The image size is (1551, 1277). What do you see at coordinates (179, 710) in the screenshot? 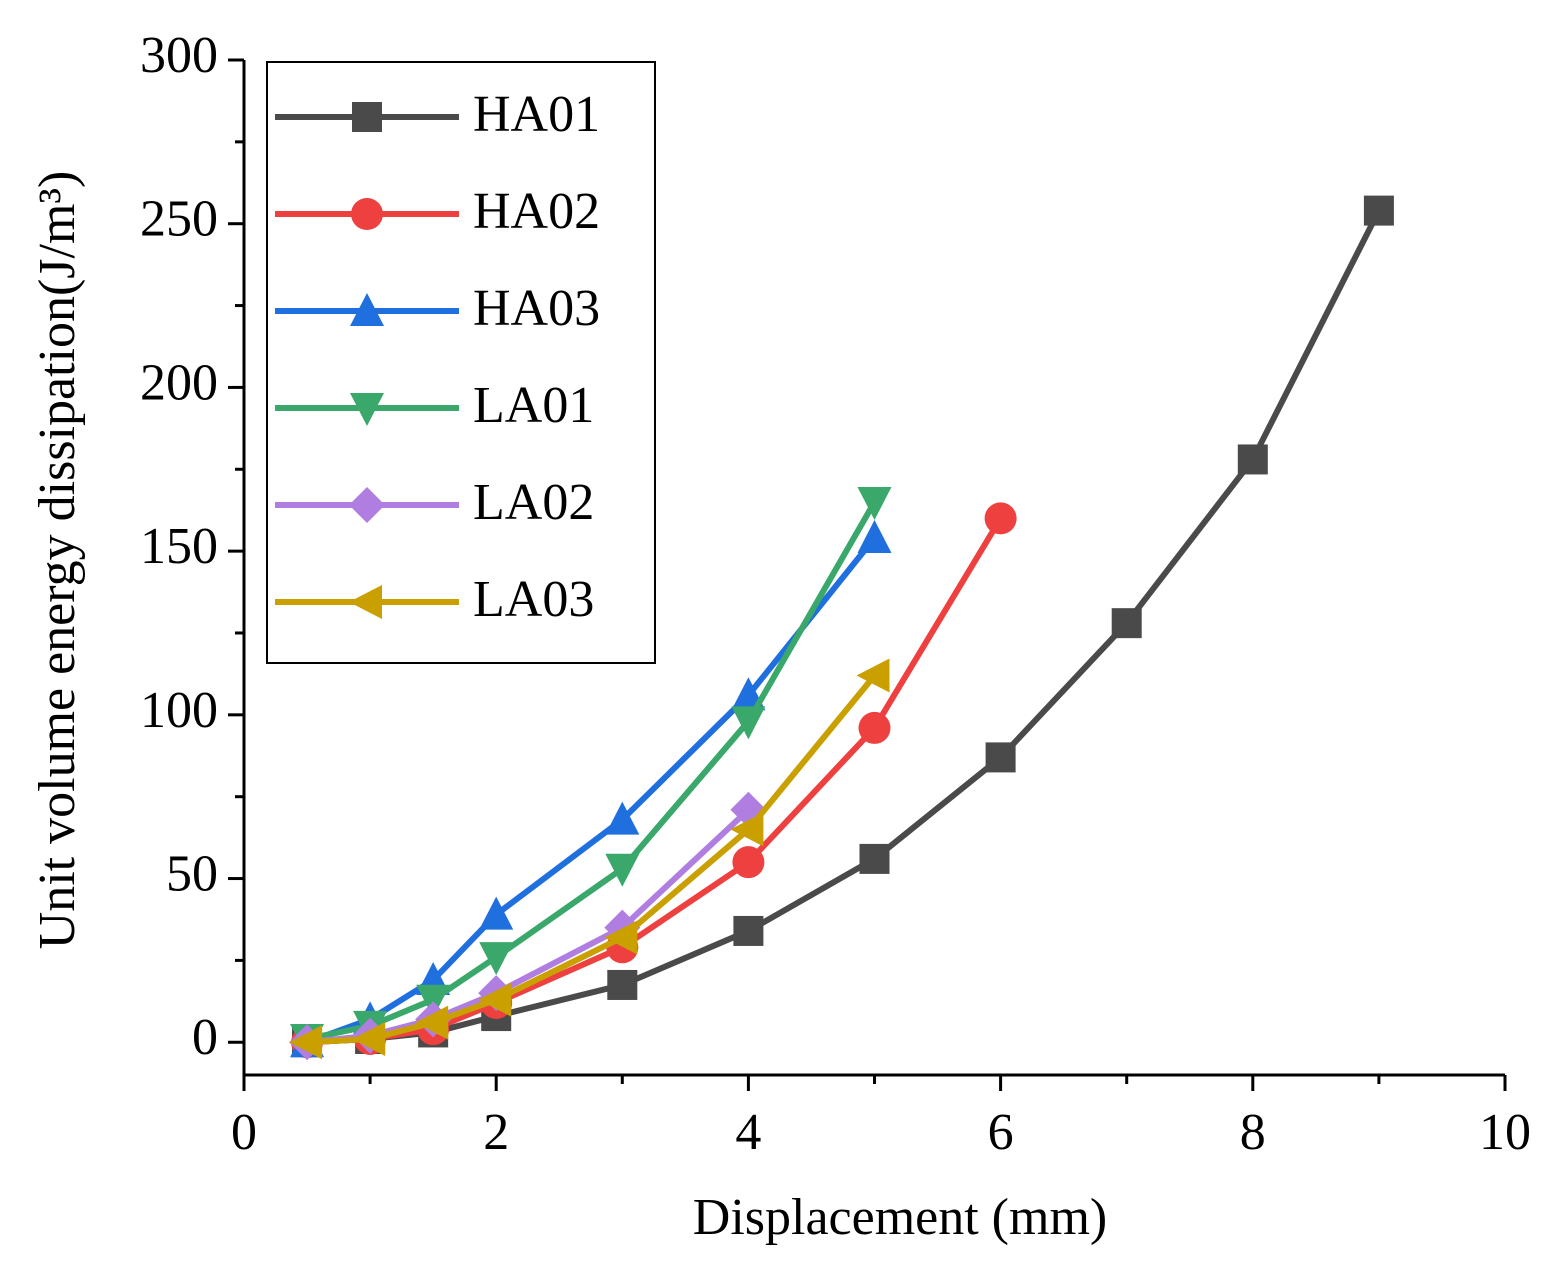
I see `y-tick-label: 100` at bounding box center [179, 710].